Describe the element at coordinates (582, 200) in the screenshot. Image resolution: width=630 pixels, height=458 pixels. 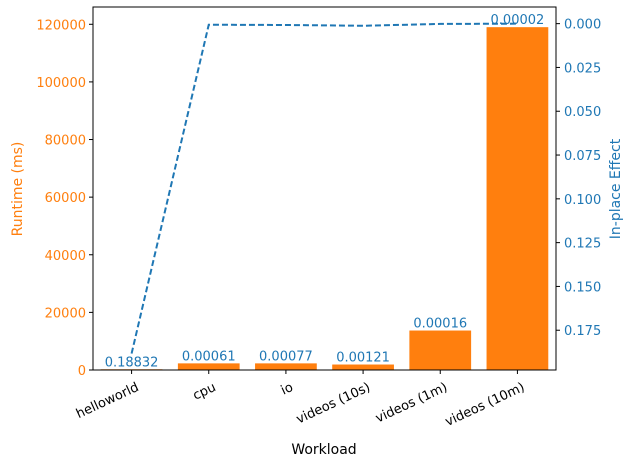
I see `y-right-tick-label: 0.100` at that location.